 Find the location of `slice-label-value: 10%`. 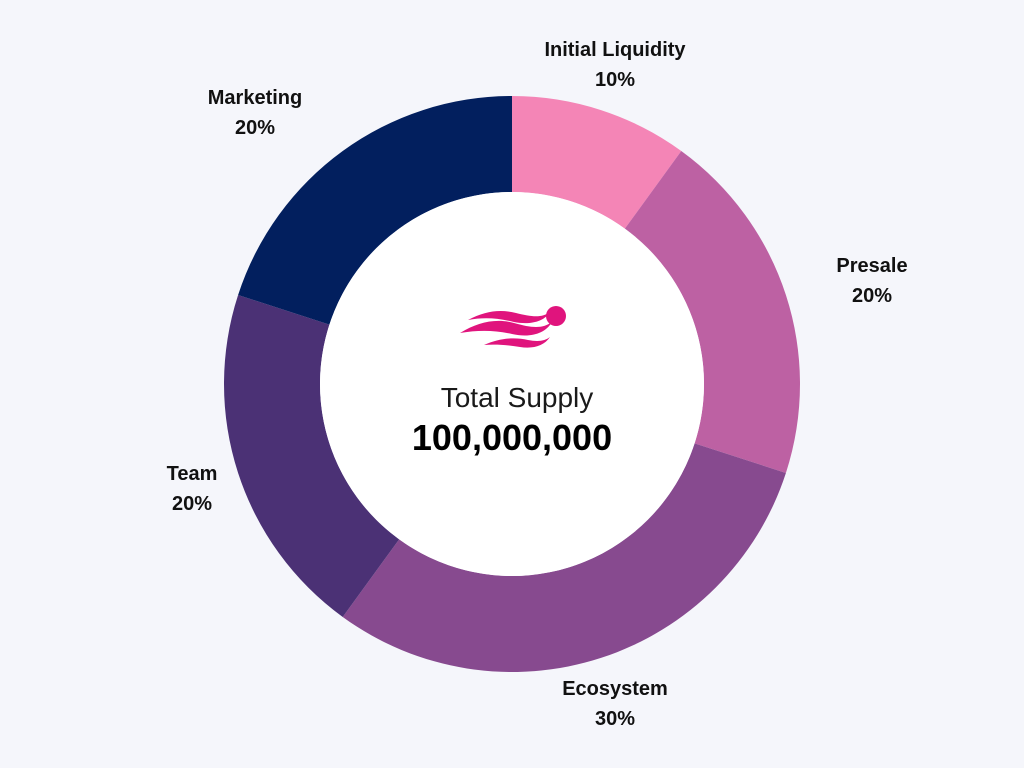

slice-label-value: 10% is located at coordinates (615, 80).